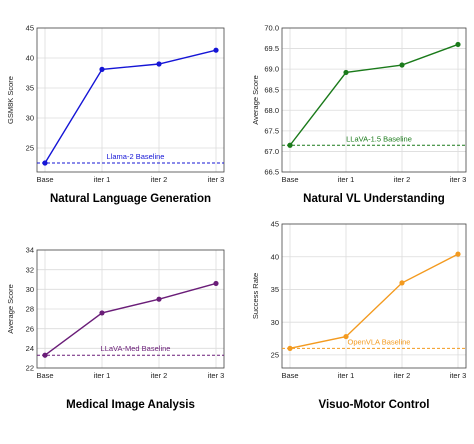 This screenshot has width=474, height=444. Describe the element at coordinates (130, 405) in the screenshot. I see `panel-title: Medical Image Analysis` at that location.